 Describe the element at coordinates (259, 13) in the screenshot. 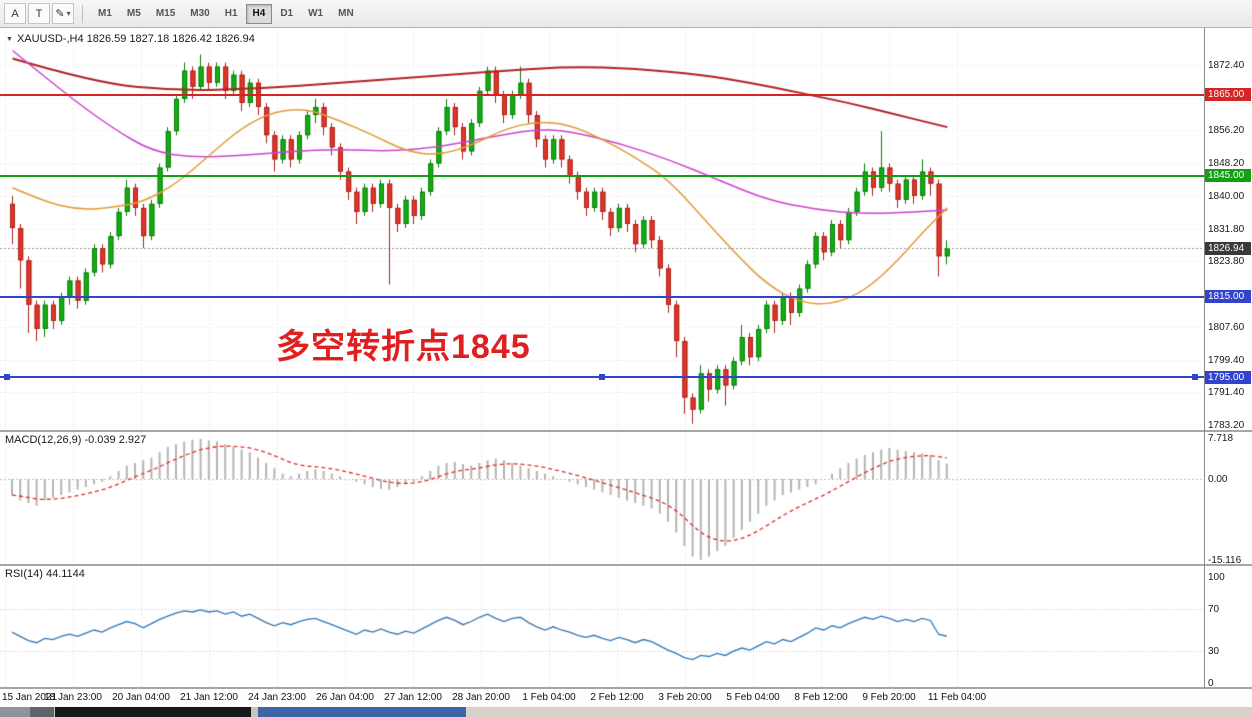

I see `timeframe-button-h4: H4` at that location.